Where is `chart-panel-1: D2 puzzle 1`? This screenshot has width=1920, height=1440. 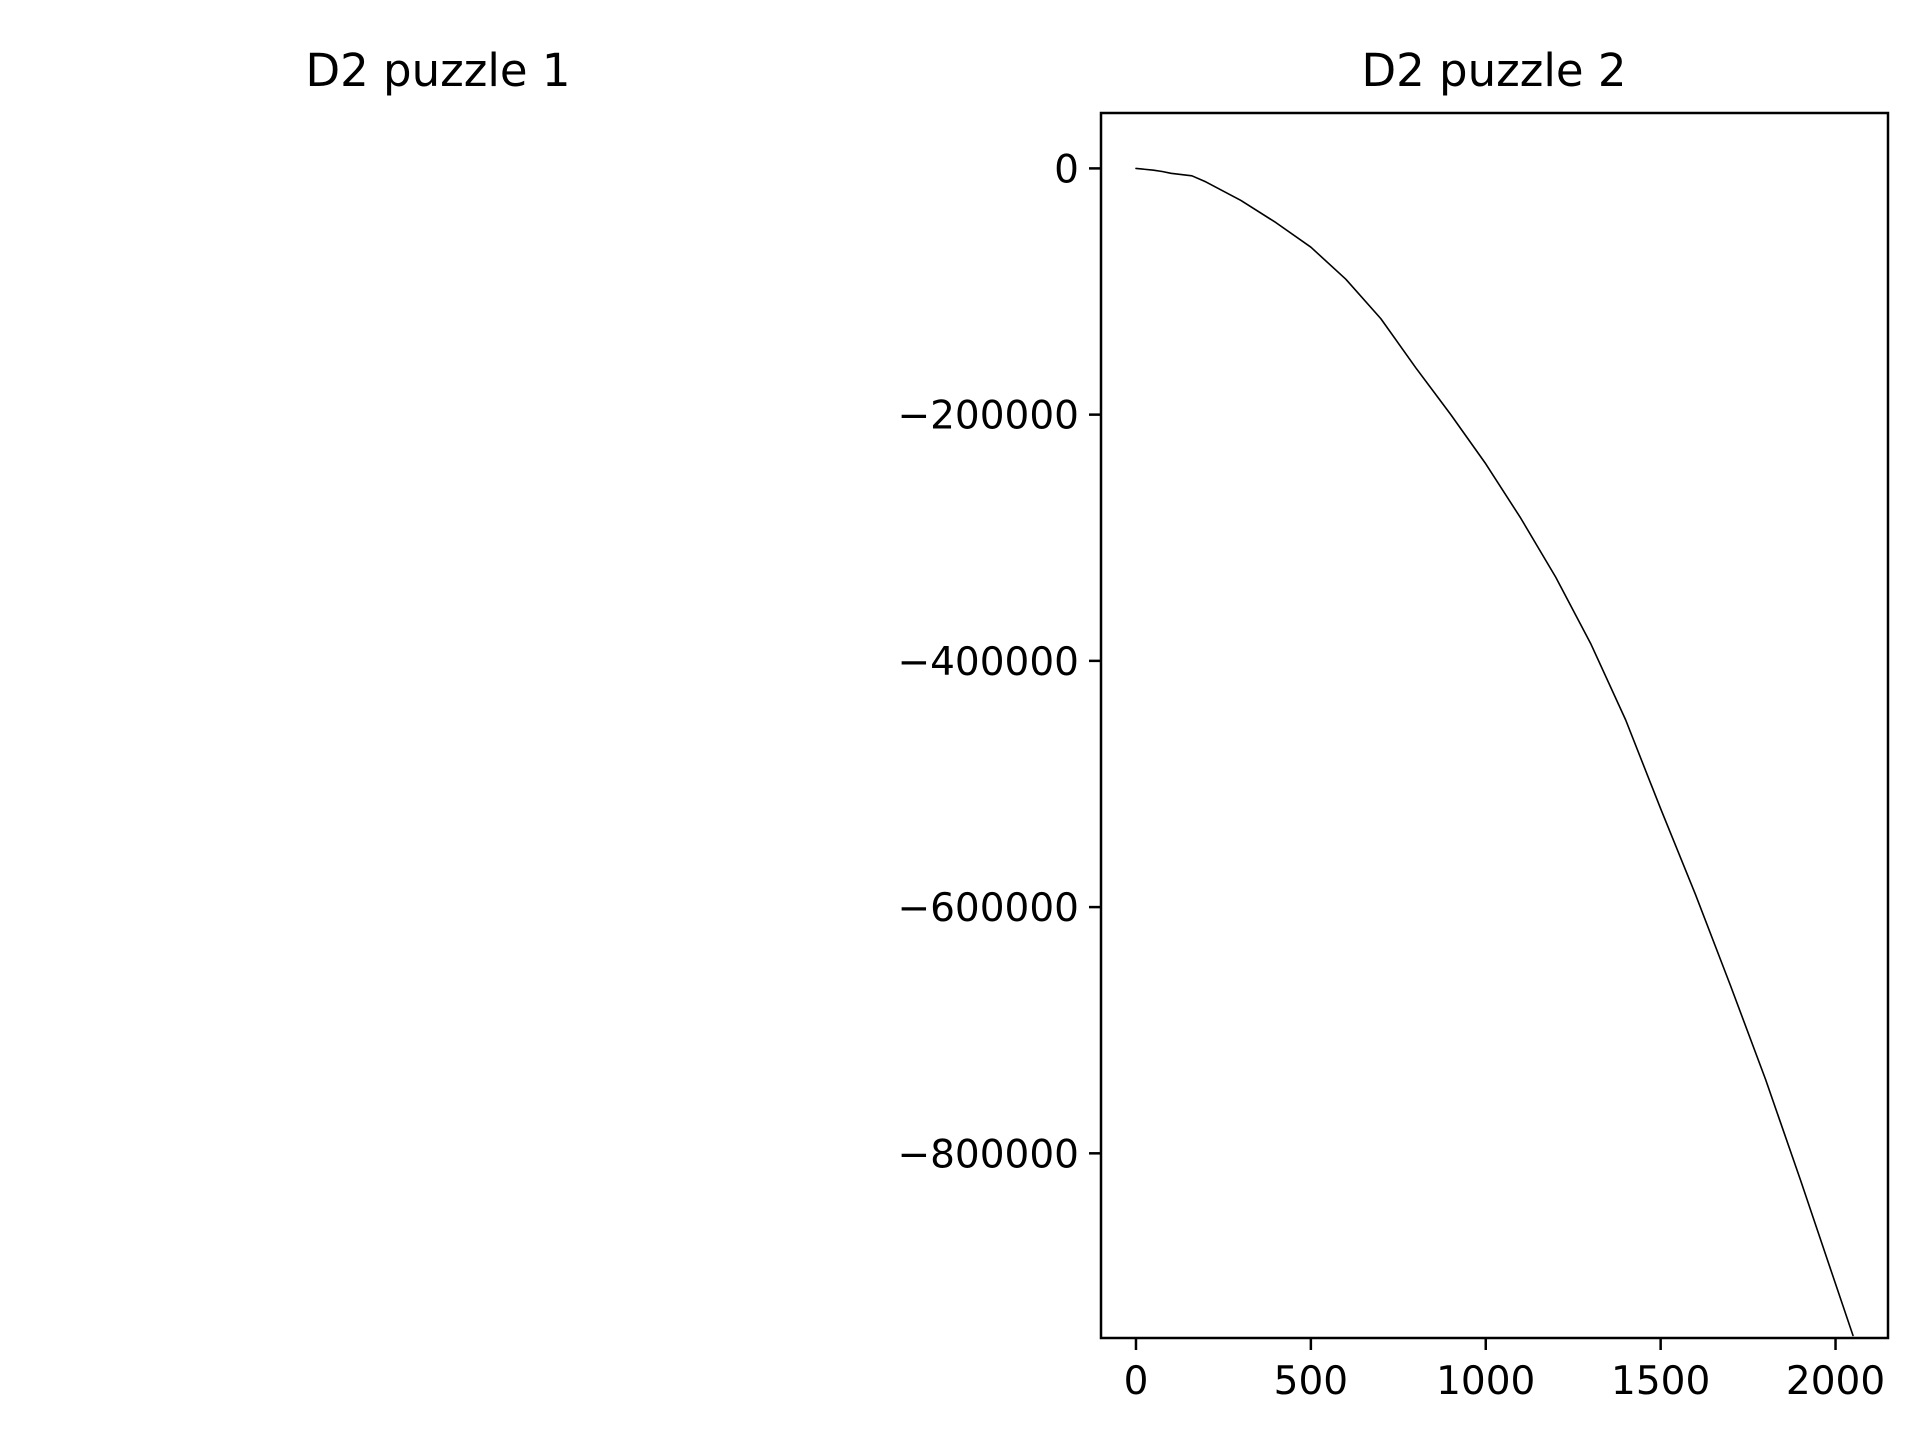
chart-panel-1: D2 puzzle 1 is located at coordinates (437, 70).